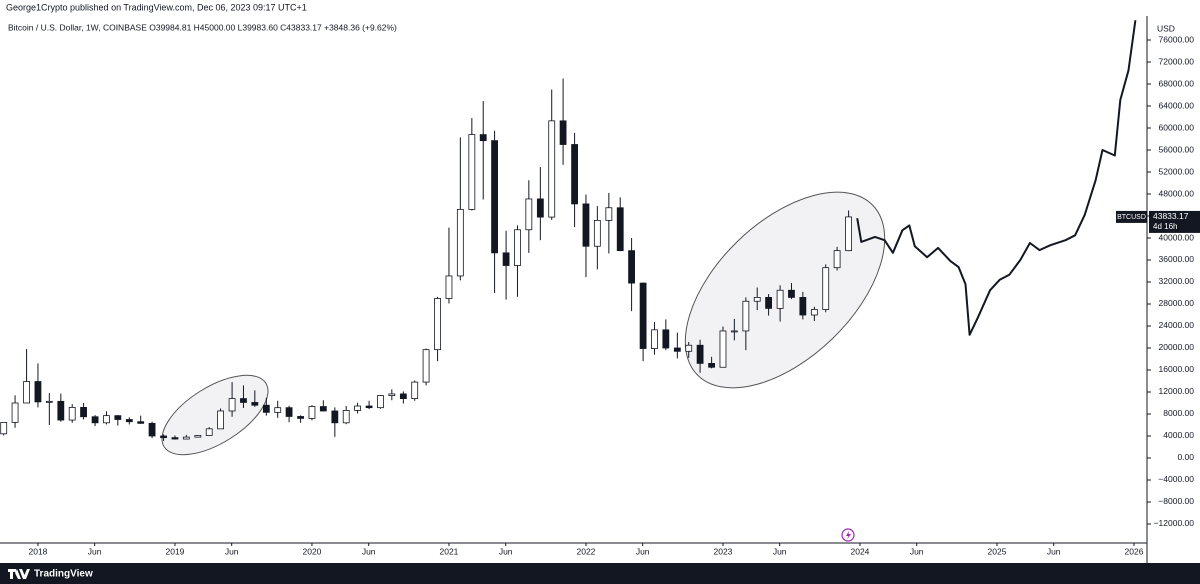  I want to click on y-tick-label: 48000.00, so click(1177, 193).